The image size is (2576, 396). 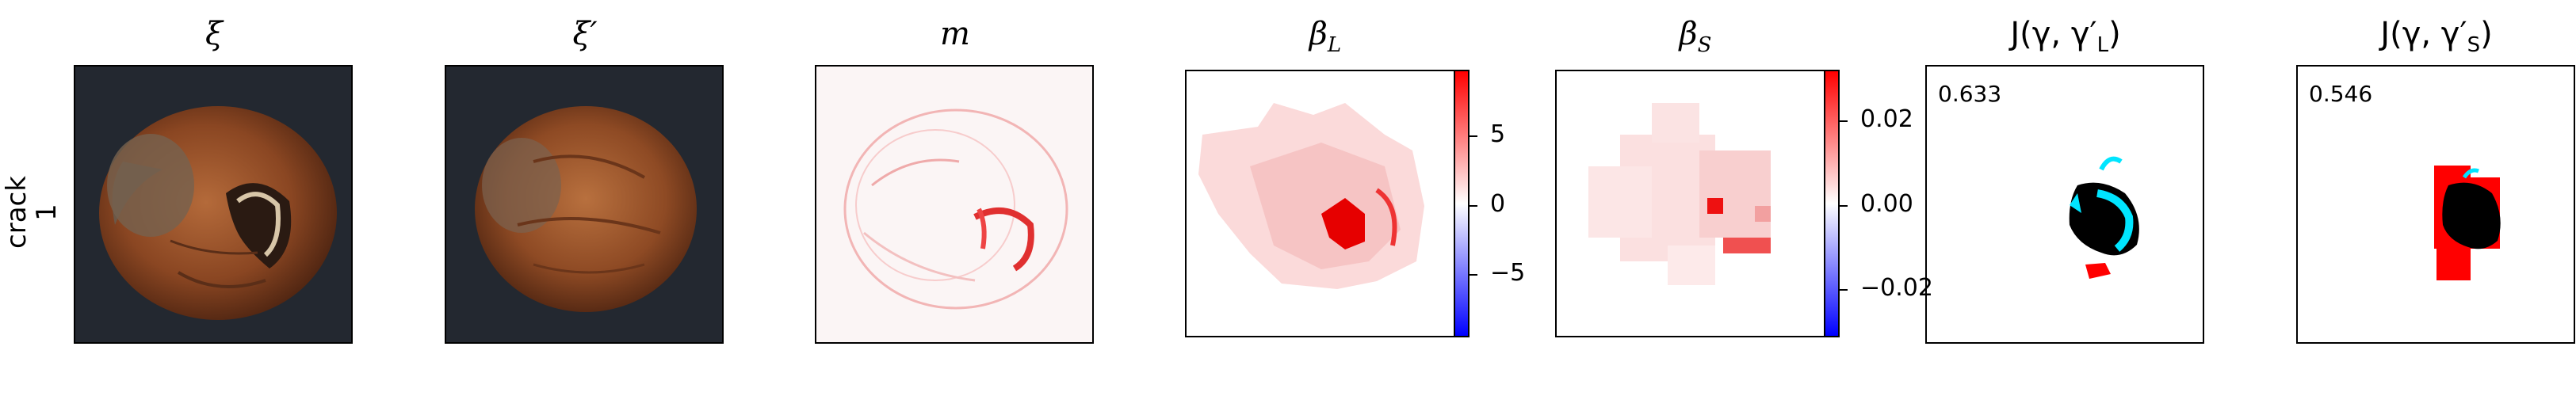 What do you see at coordinates (47, 212) in the screenshot?
I see `row-label-index: 1` at bounding box center [47, 212].